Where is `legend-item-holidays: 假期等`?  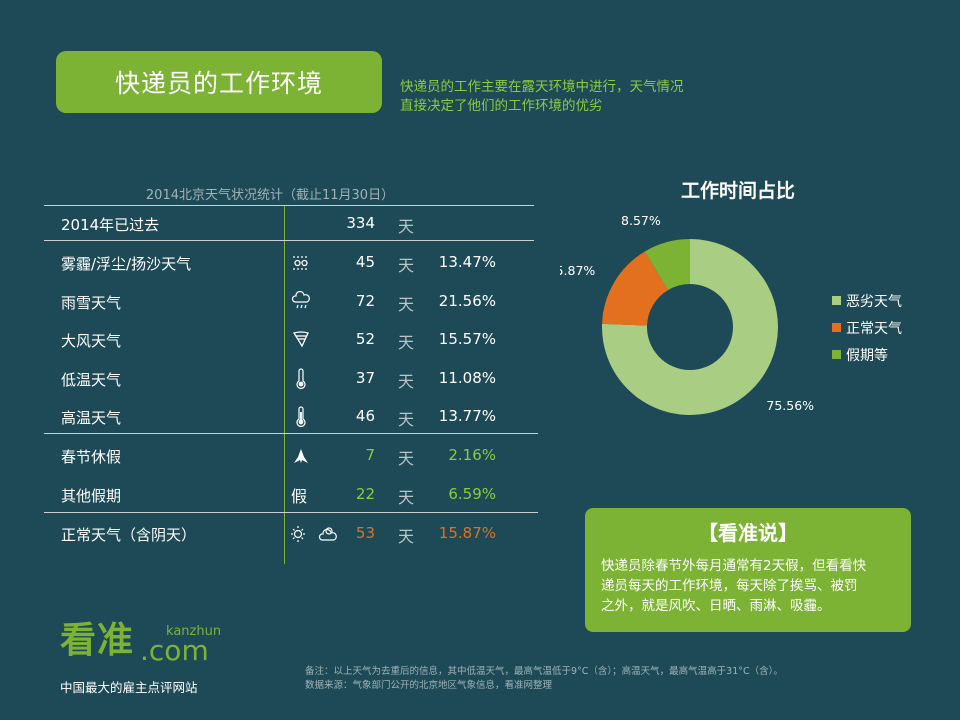
legend-item-holidays: 假期等 is located at coordinates (867, 354).